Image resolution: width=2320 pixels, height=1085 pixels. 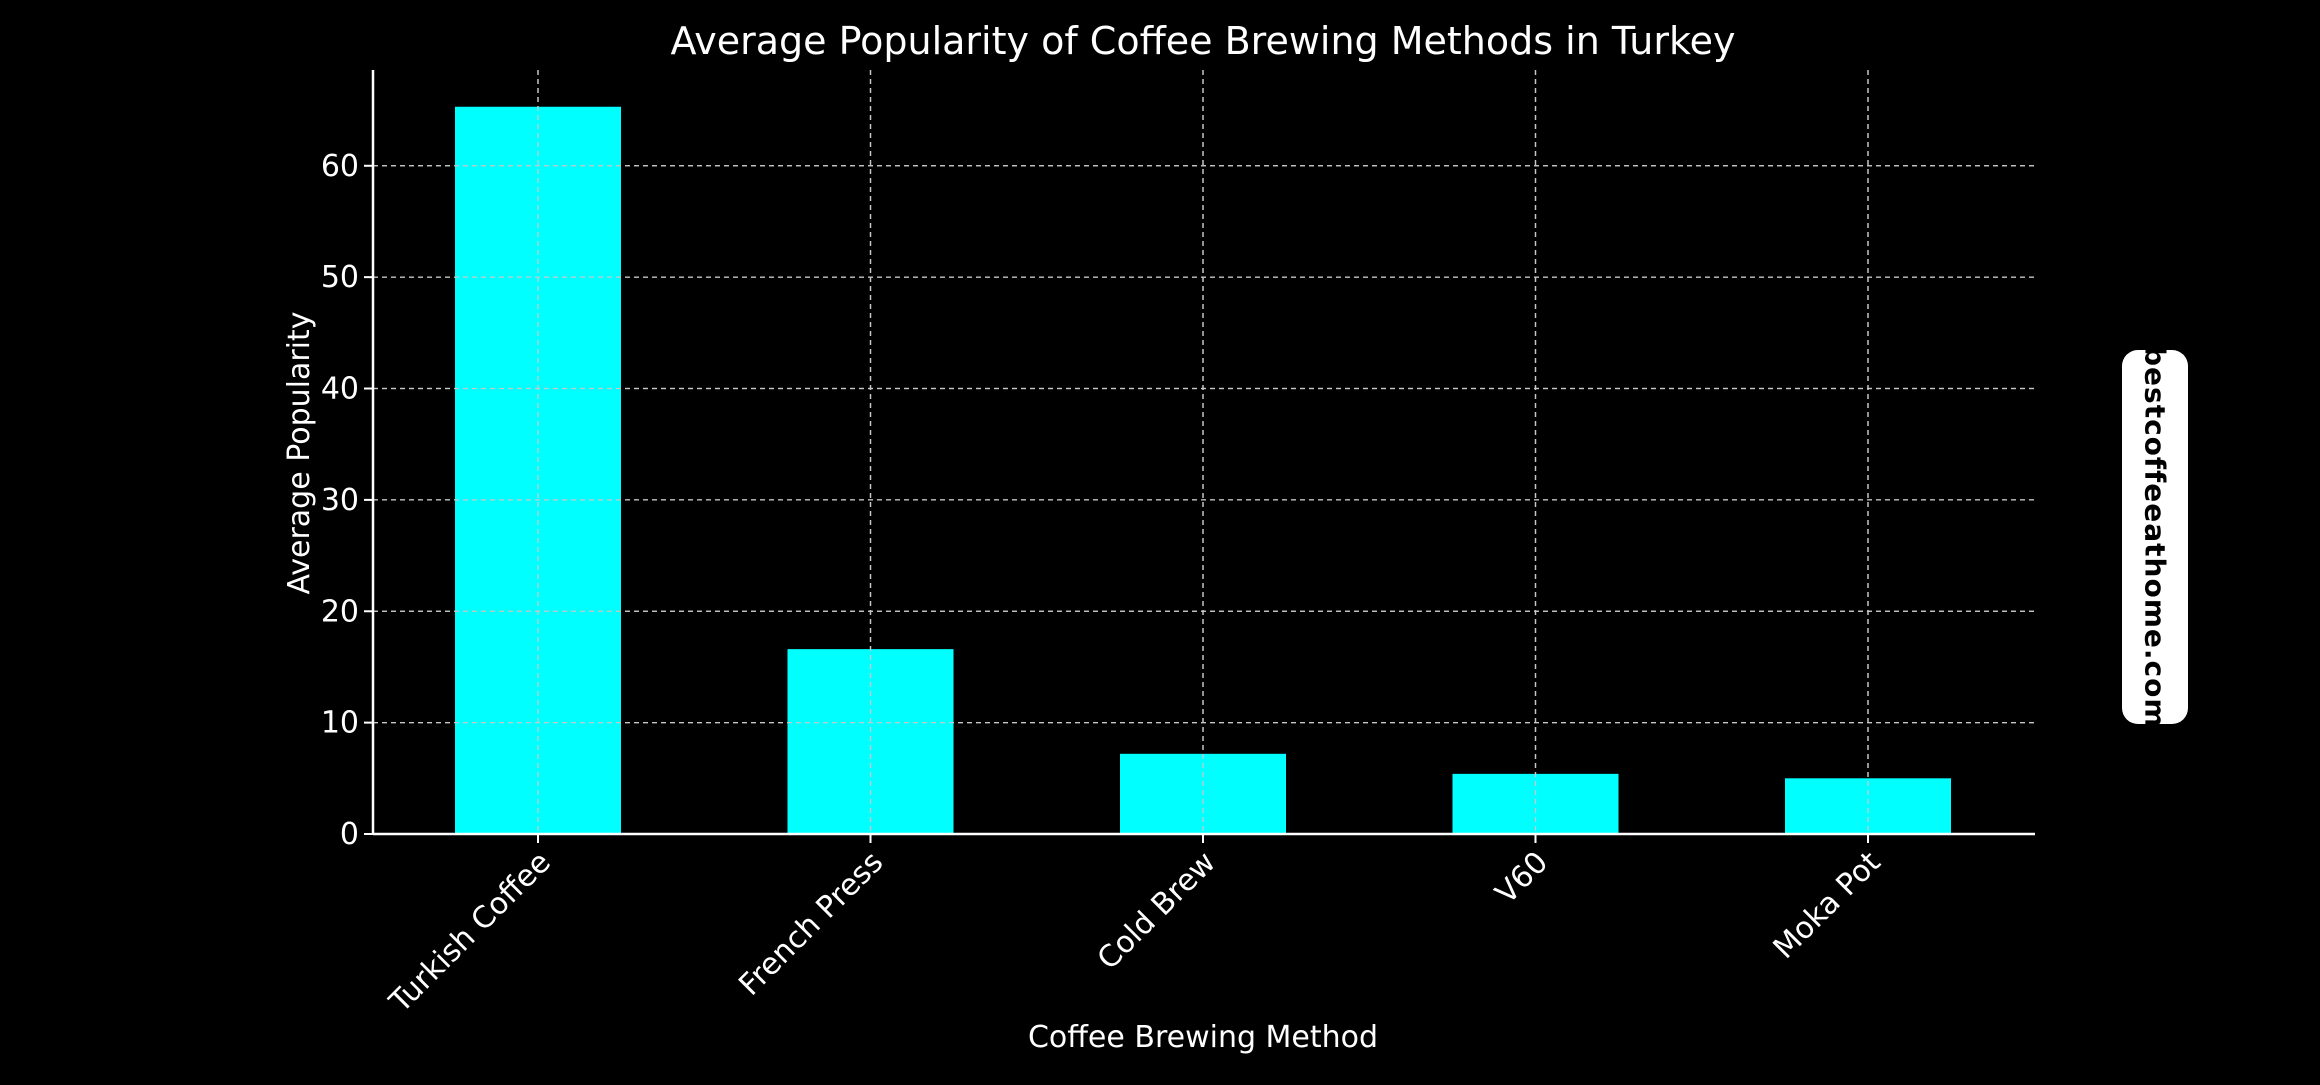 I want to click on y-tick-label: 50, so click(x=340, y=277).